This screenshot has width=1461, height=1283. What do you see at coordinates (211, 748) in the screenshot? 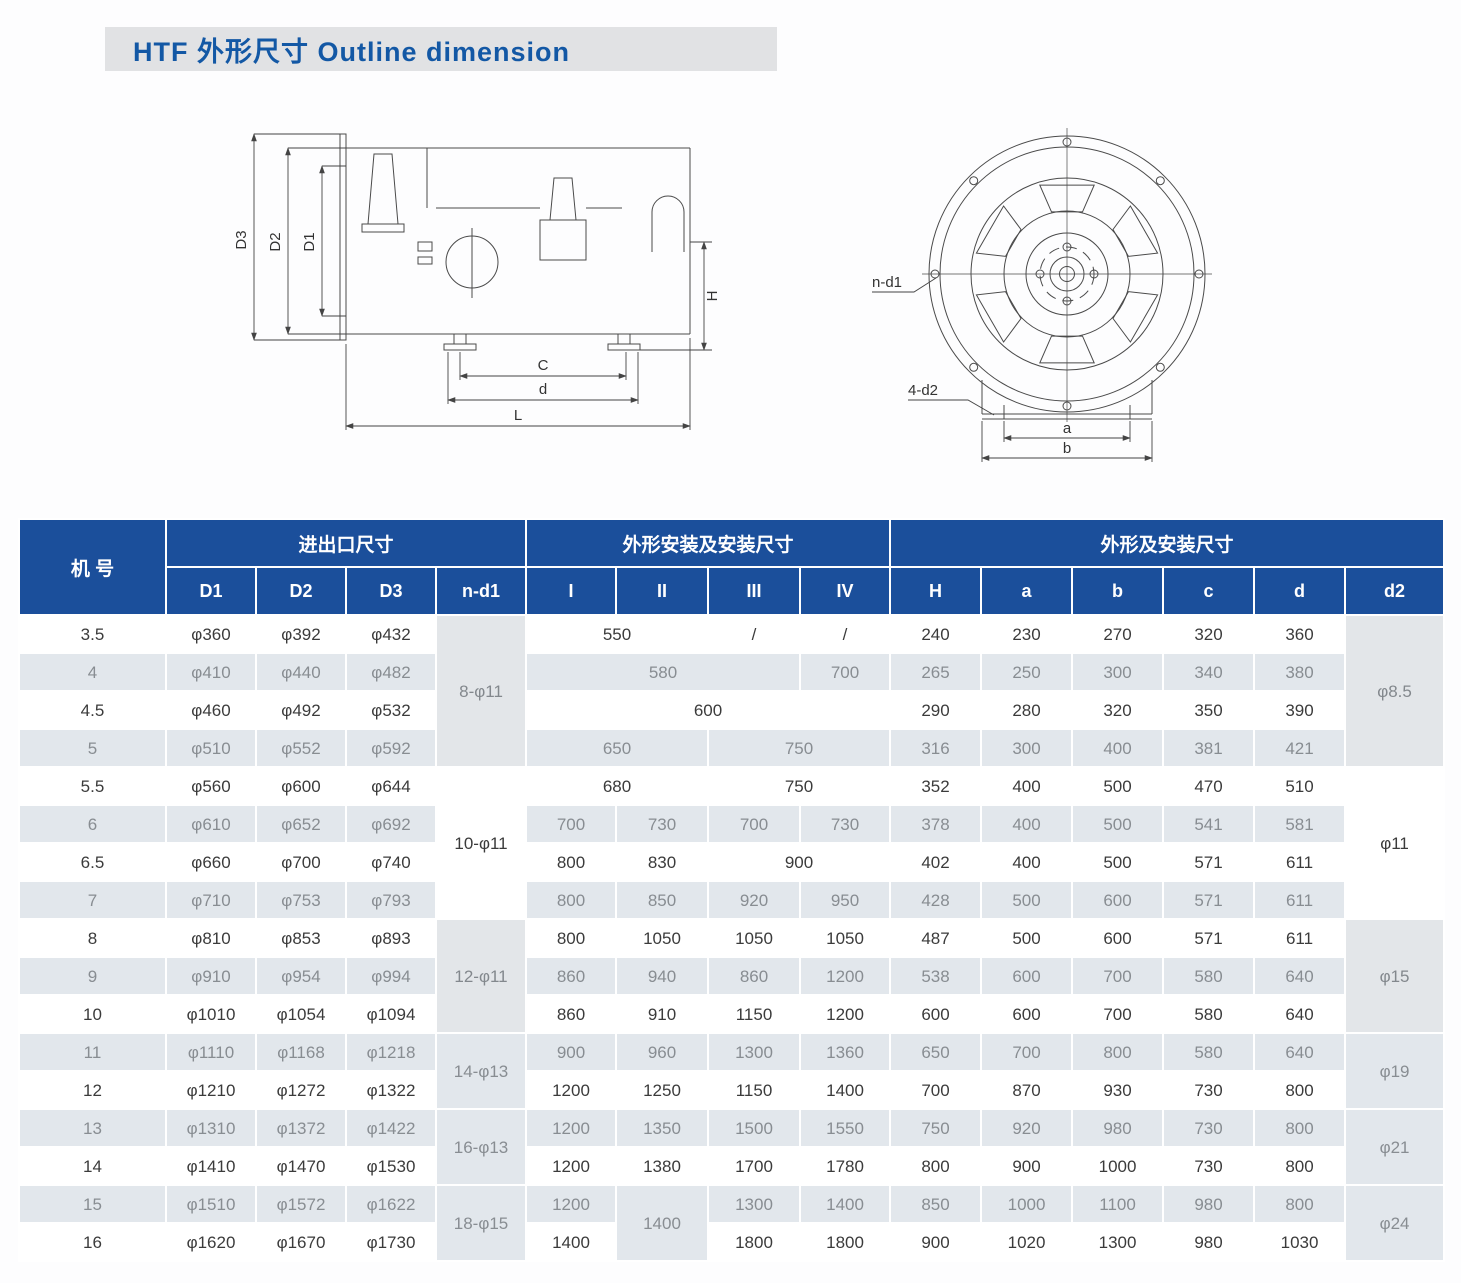
I see `table-cell: φ510` at bounding box center [211, 748].